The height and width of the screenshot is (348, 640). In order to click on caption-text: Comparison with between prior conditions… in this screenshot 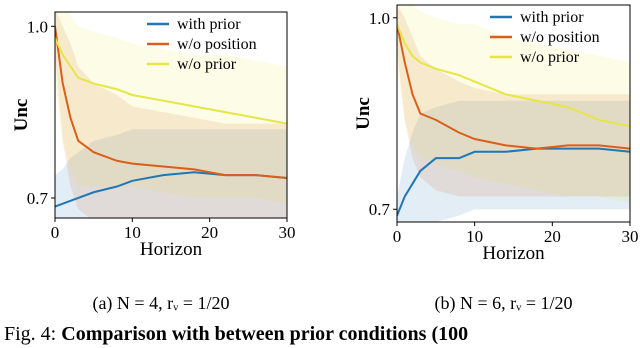, I will do `click(264, 334)`.